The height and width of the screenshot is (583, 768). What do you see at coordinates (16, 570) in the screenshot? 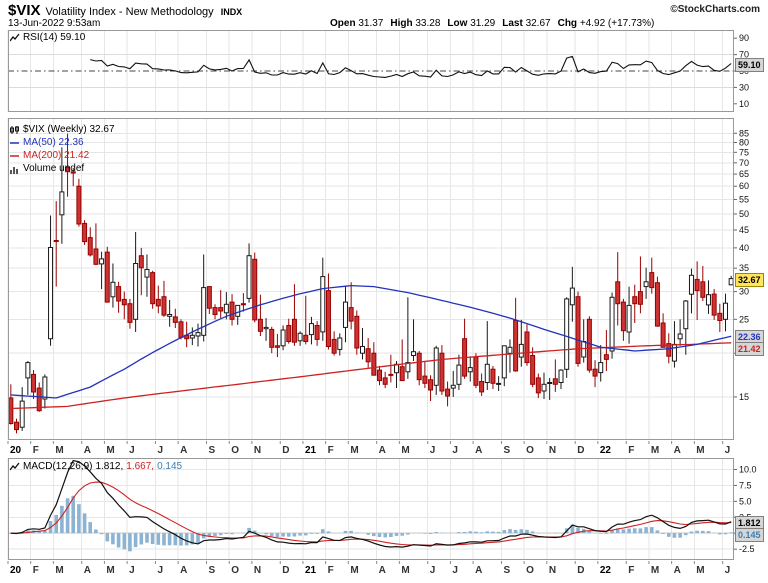
I see `svg-text: 20` at bounding box center [16, 570].